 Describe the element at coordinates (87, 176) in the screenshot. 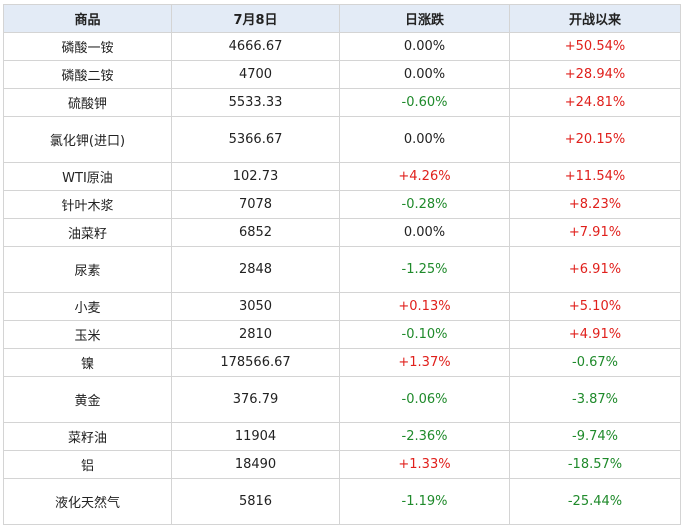

I see `commodity-name: WTI原油` at that location.